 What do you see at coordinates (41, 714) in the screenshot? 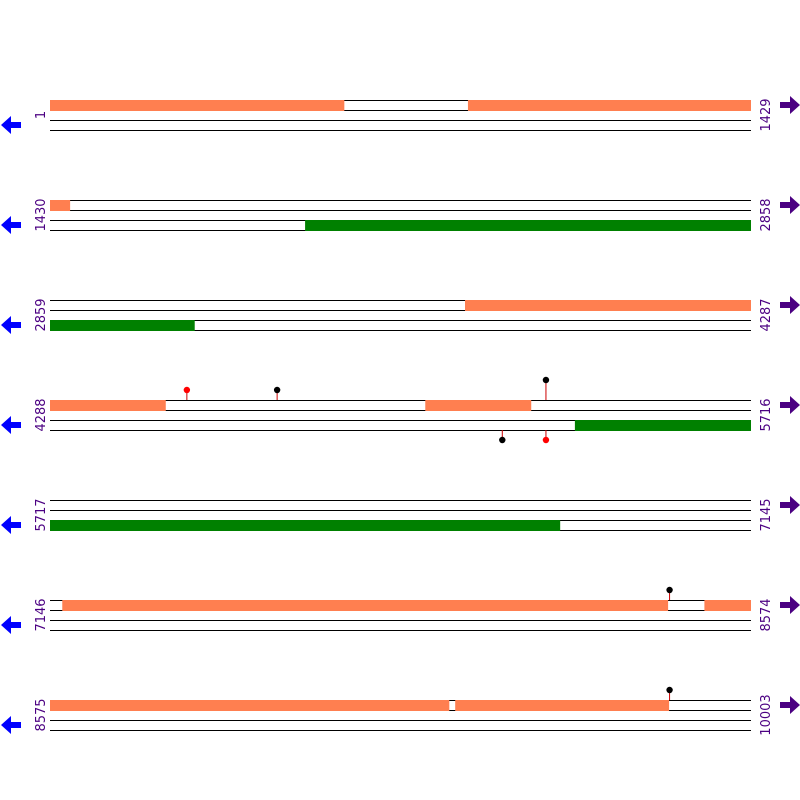
I see `row-start-position: 8575` at bounding box center [41, 714].